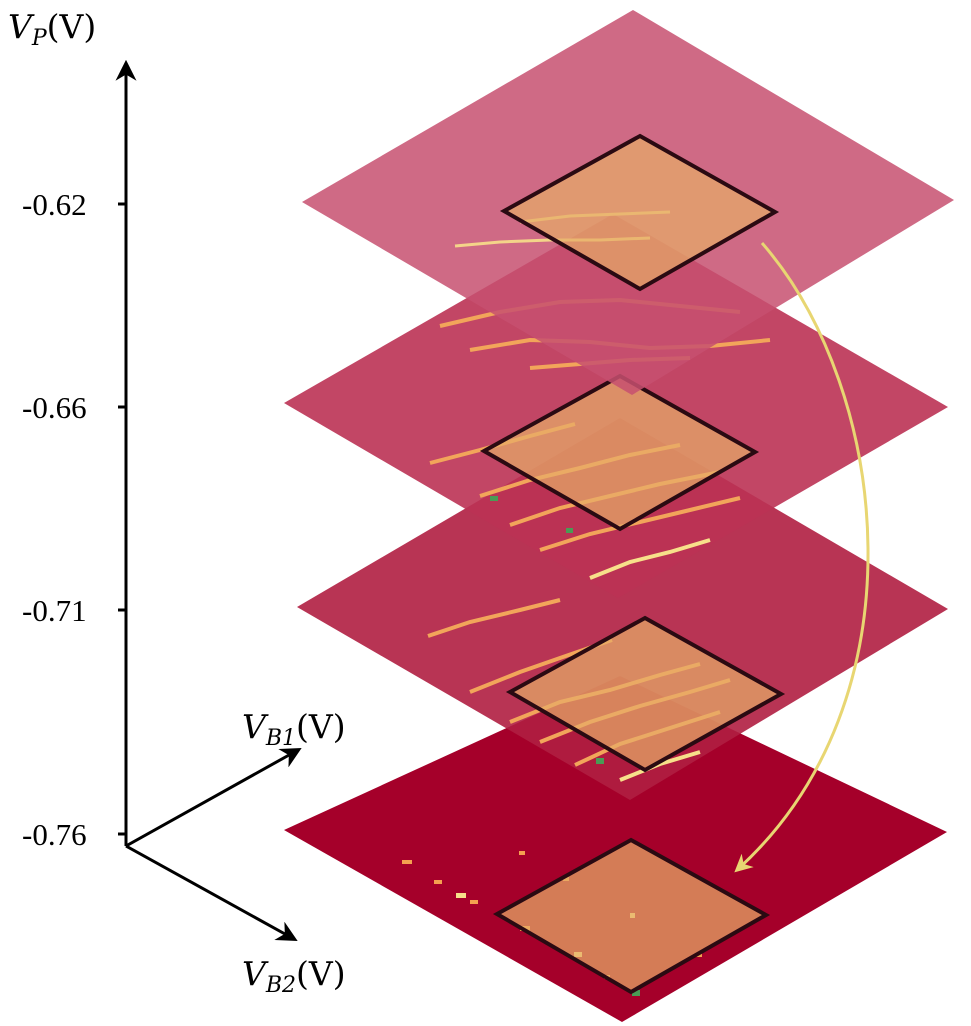 The width and height of the screenshot is (971, 1026). I want to click on axis-label-vb1: VB1(V), so click(294, 729).